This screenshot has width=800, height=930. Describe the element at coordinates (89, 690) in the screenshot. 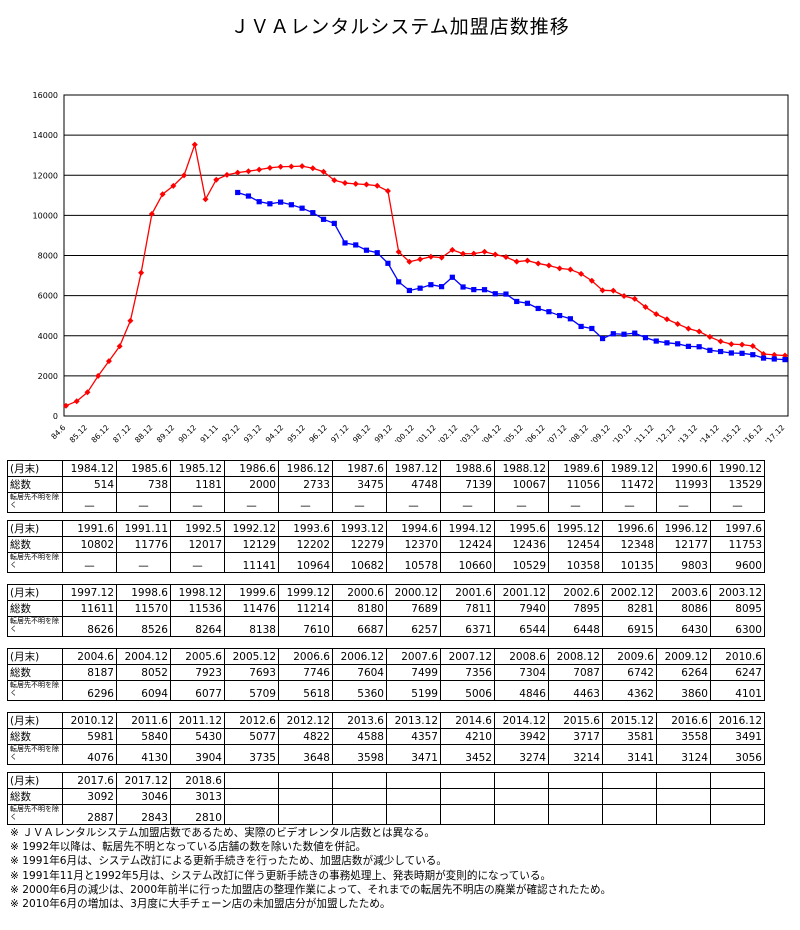

I see `excl-cell: 6296` at that location.